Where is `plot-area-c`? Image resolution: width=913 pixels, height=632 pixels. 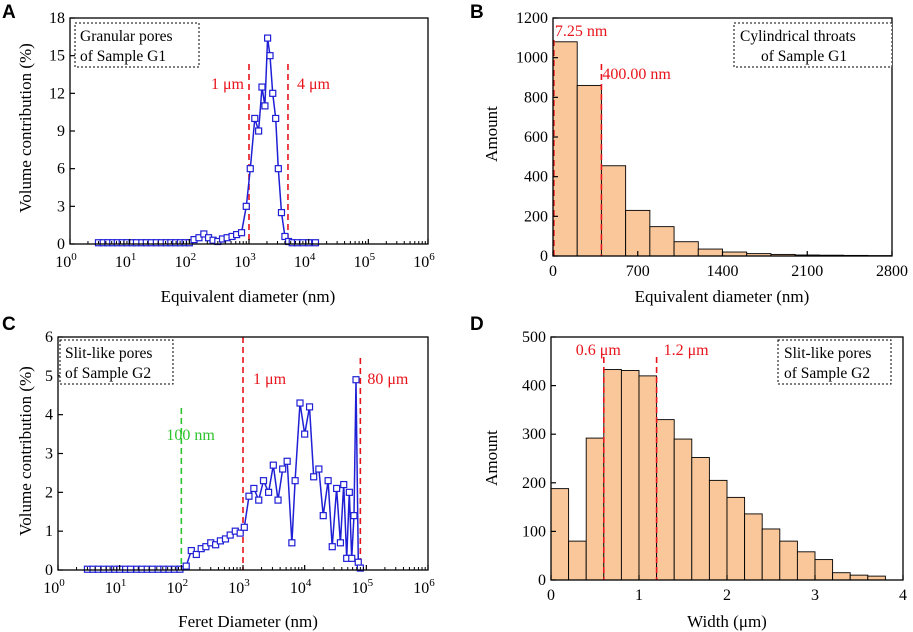 plot-area-c is located at coordinates (223, 474).